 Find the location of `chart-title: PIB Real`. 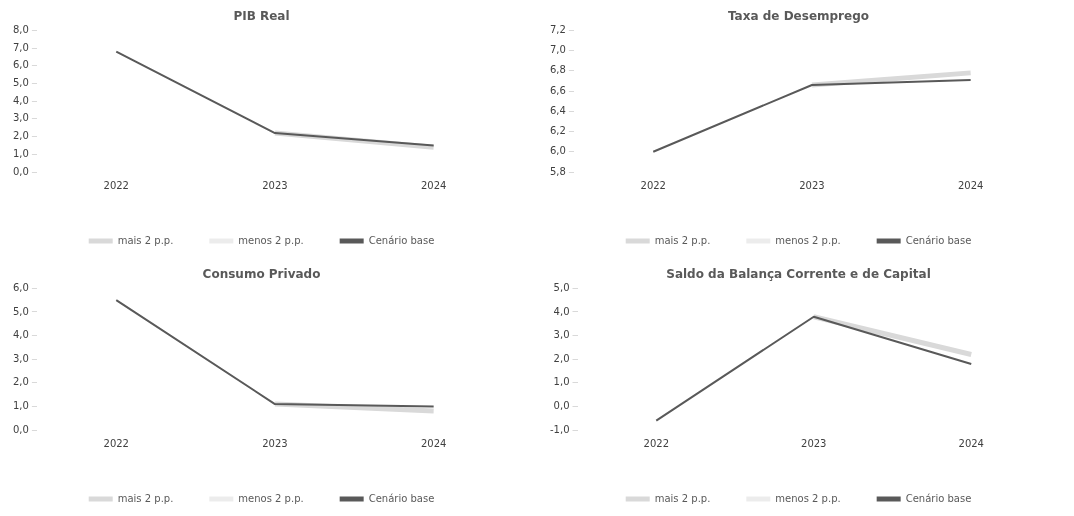

chart-title: PIB Real is located at coordinates (261, 16).